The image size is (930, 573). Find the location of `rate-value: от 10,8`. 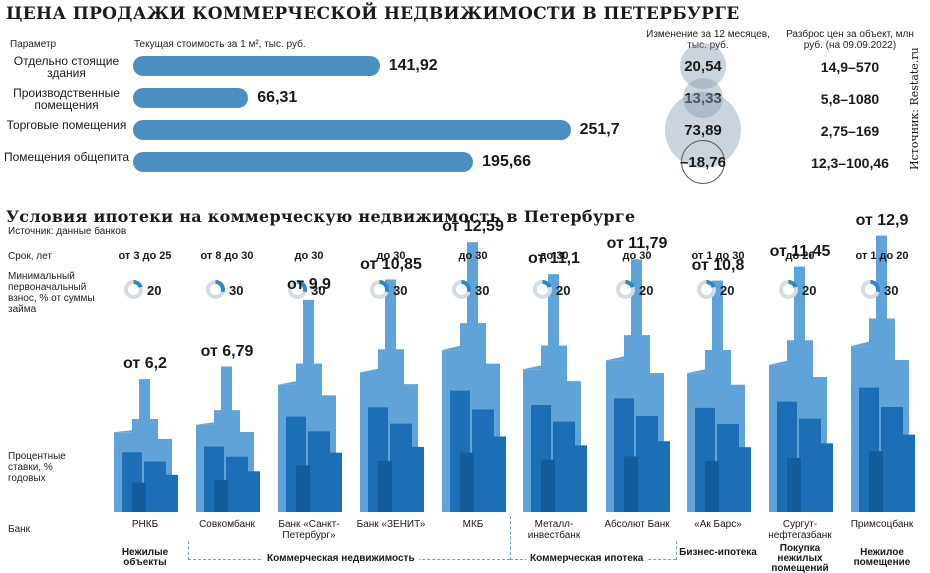

rate-value: от 10,8 is located at coordinates (718, 265).